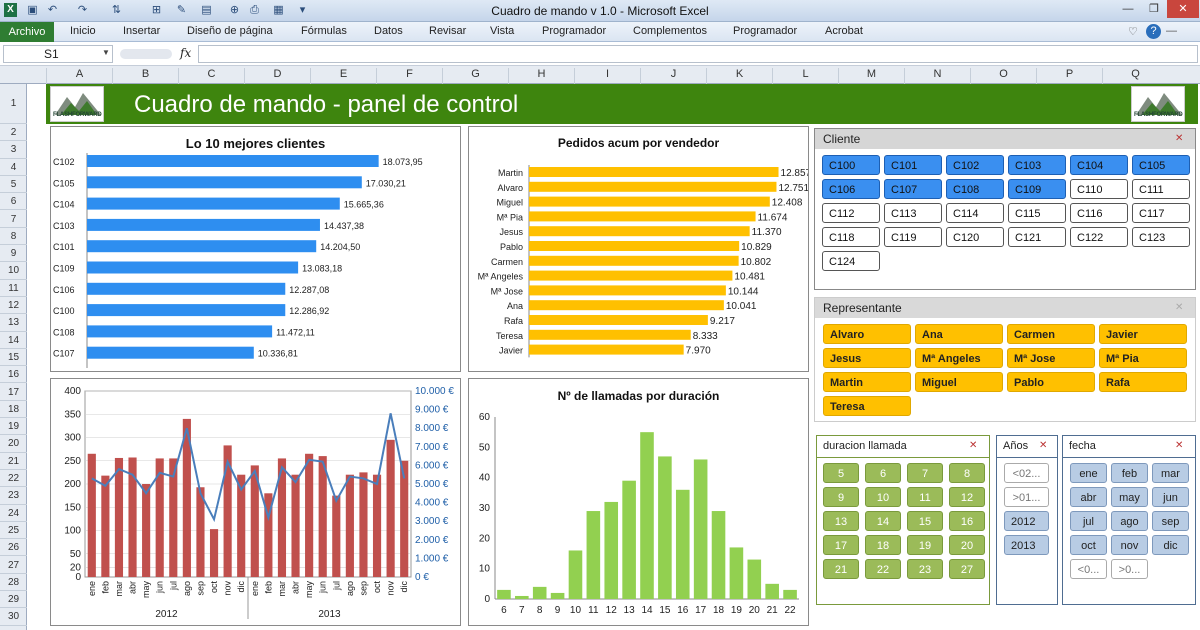 The height and width of the screenshot is (630, 1200). Describe the element at coordinates (116, 10) in the screenshot. I see `sort-icon: ⇅` at that location.